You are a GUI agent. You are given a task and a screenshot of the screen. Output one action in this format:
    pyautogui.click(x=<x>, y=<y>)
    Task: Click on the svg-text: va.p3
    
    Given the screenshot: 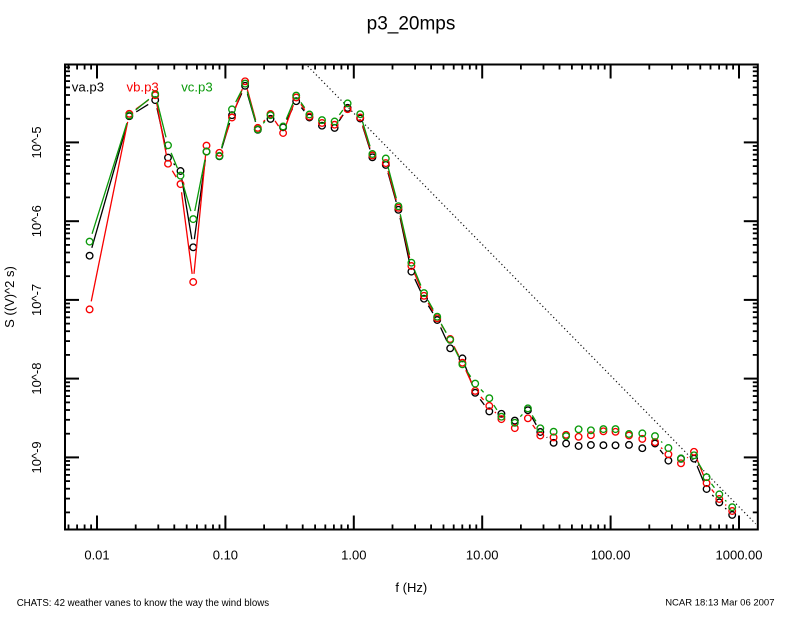 What is the action you would take?
    pyautogui.click(x=88, y=87)
    